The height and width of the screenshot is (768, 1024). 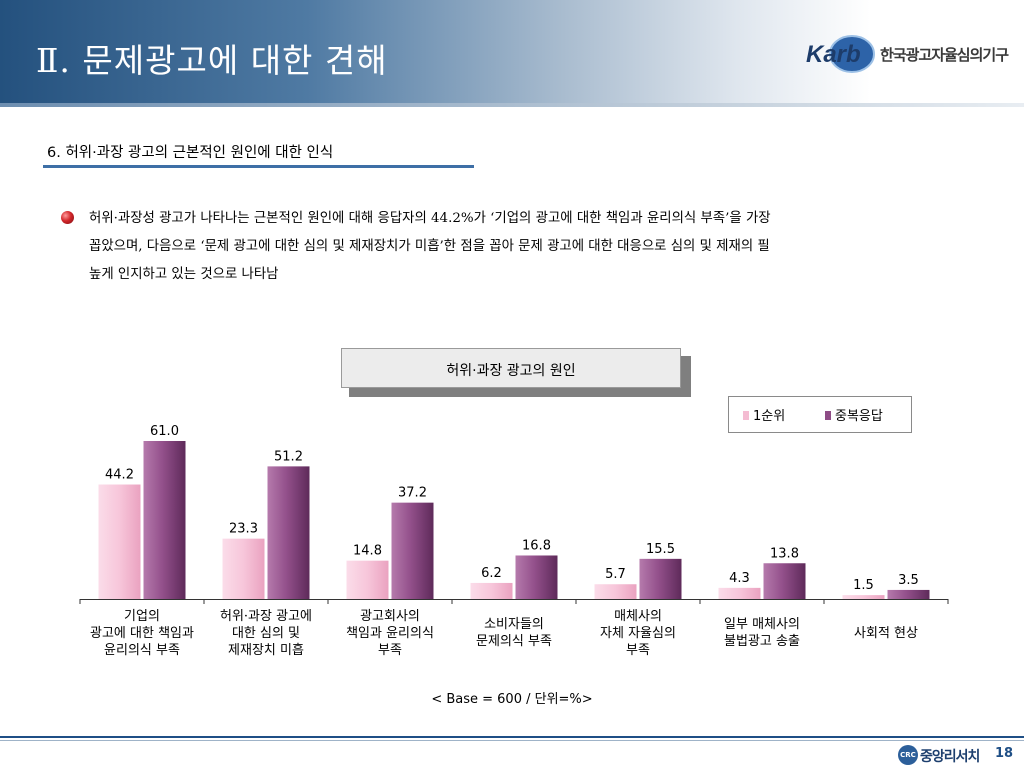 What do you see at coordinates (288, 456) in the screenshot?
I see `data-label-multi-1: 51.2` at bounding box center [288, 456].